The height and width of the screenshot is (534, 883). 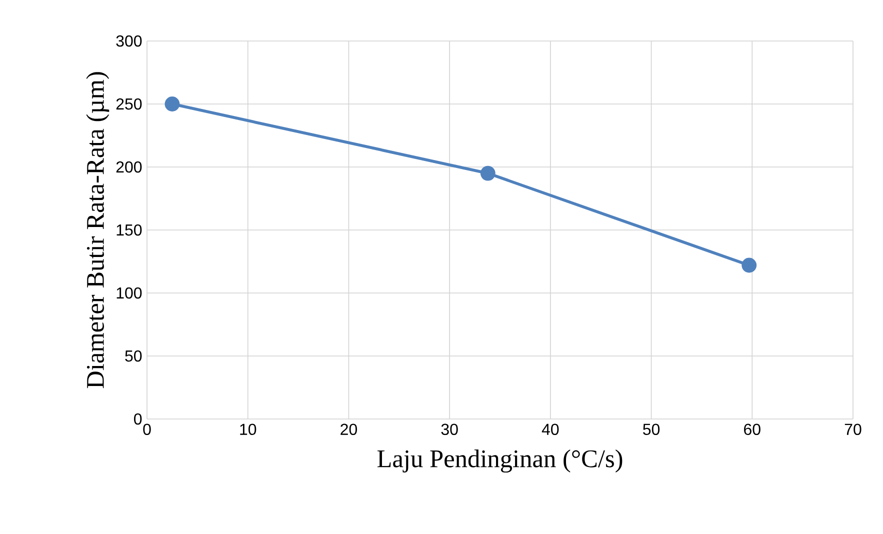 I want to click on x-tick-label: 30, so click(x=449, y=430).